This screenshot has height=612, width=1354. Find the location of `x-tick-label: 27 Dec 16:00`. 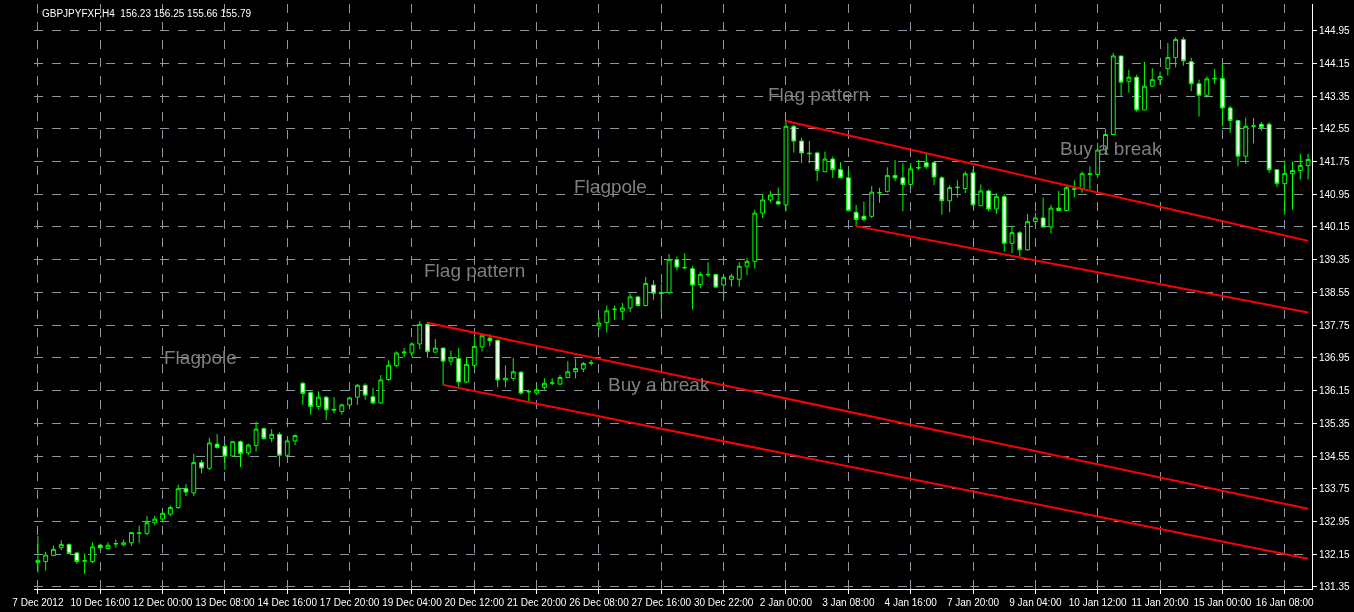

x-tick-label: 27 Dec 16:00 is located at coordinates (661, 602).